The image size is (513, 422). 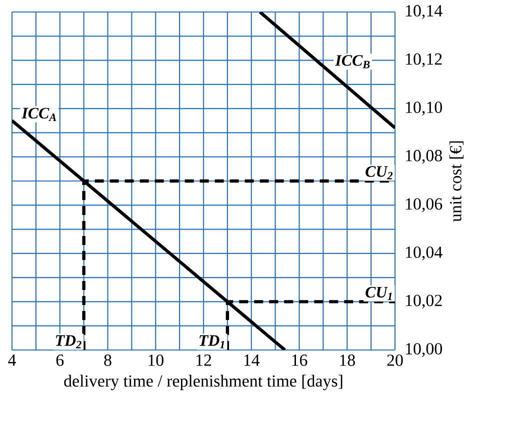 I want to click on x-tick-label: 16, so click(x=300, y=360).